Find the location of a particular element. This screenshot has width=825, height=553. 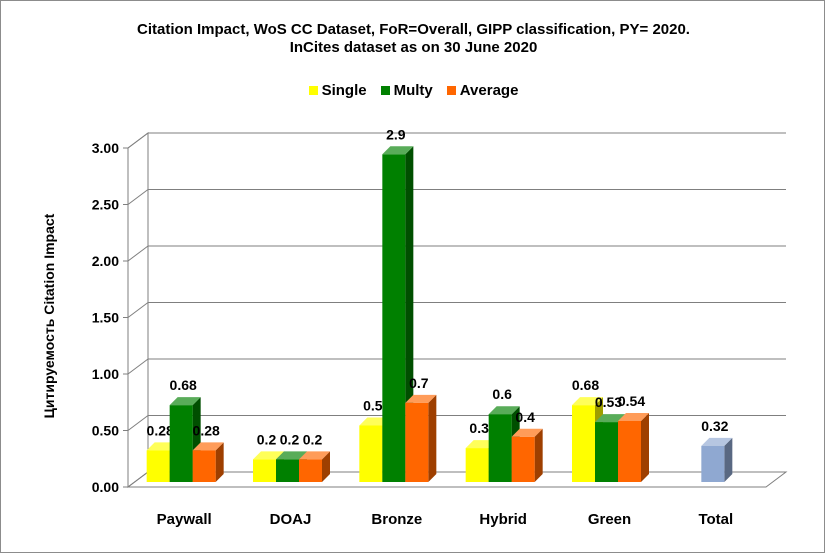

x-tick-label: DOAJ is located at coordinates (291, 519).